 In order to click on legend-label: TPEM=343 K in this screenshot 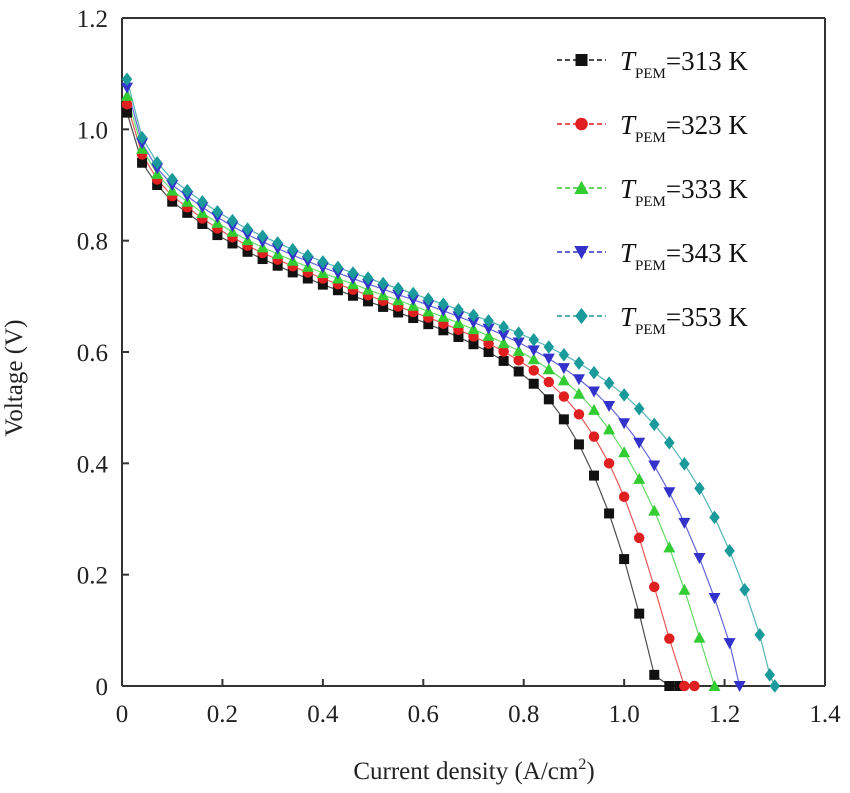, I will do `click(684, 256)`.